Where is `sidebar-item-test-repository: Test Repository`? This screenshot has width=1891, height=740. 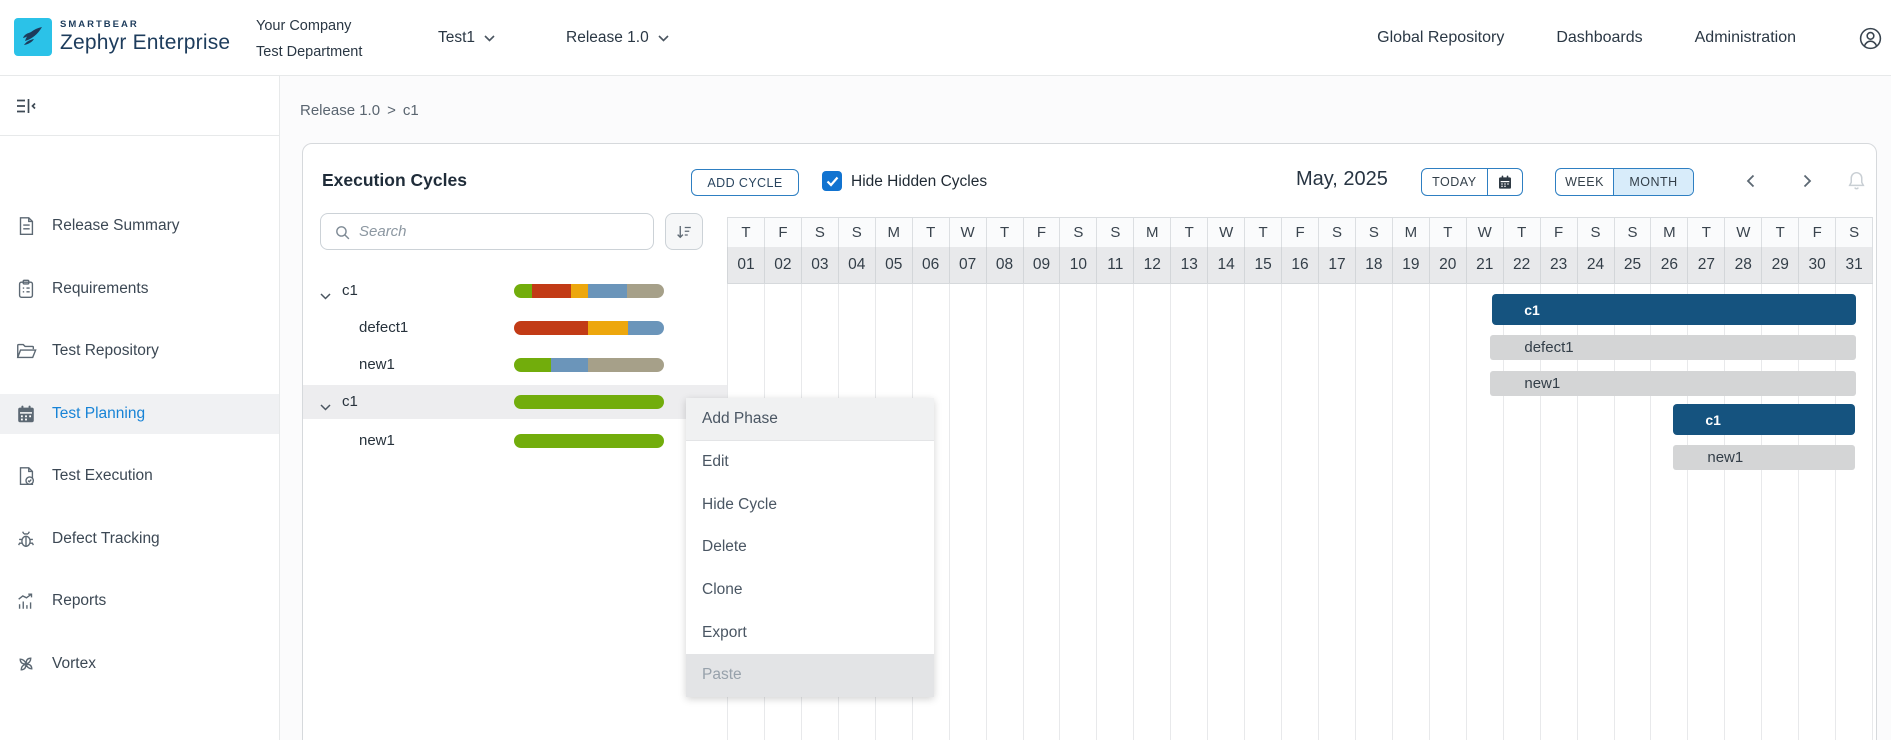
sidebar-item-test-repository: Test Repository is located at coordinates (139, 351).